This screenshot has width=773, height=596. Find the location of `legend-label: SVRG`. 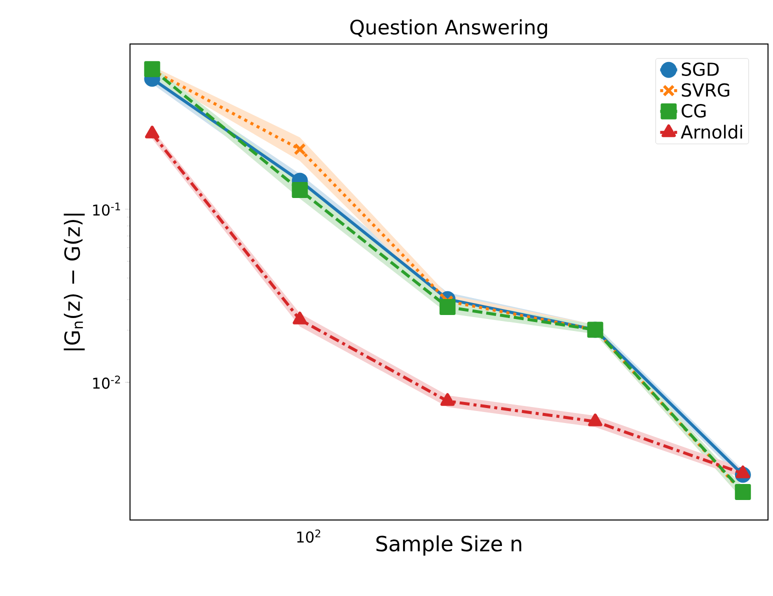

legend-label: SVRG is located at coordinates (706, 90).